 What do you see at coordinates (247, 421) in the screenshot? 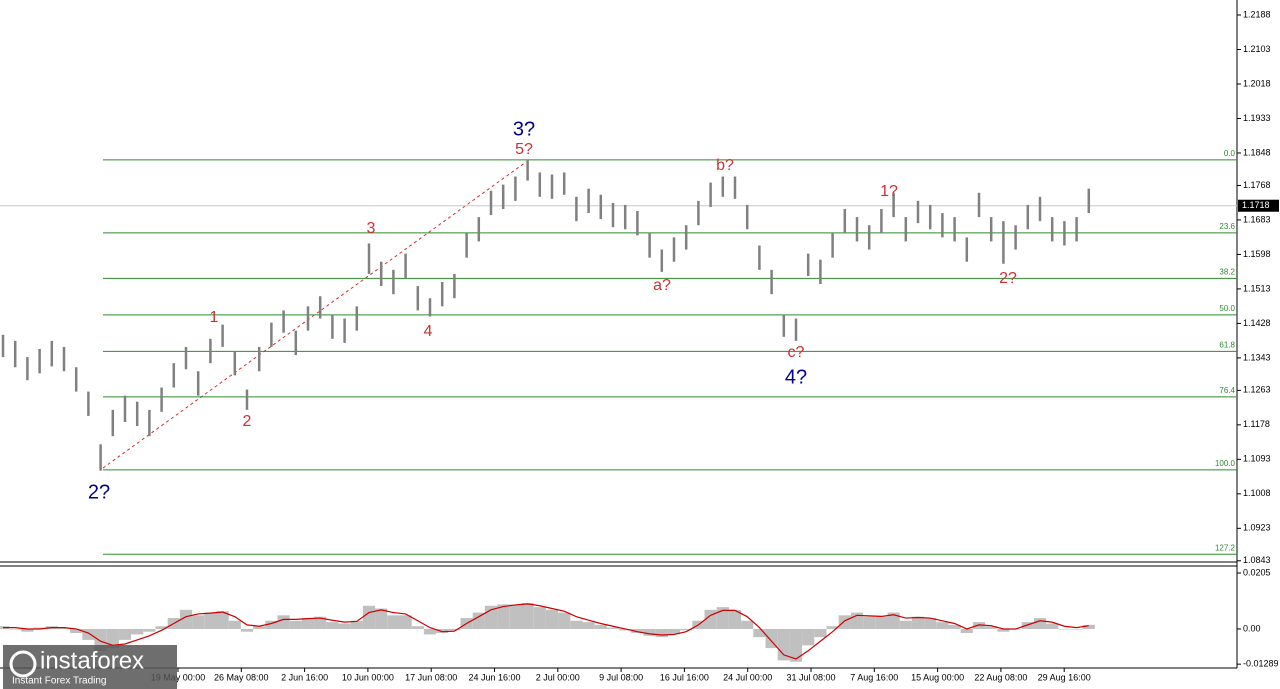
I see `wave-label: 2` at bounding box center [247, 421].